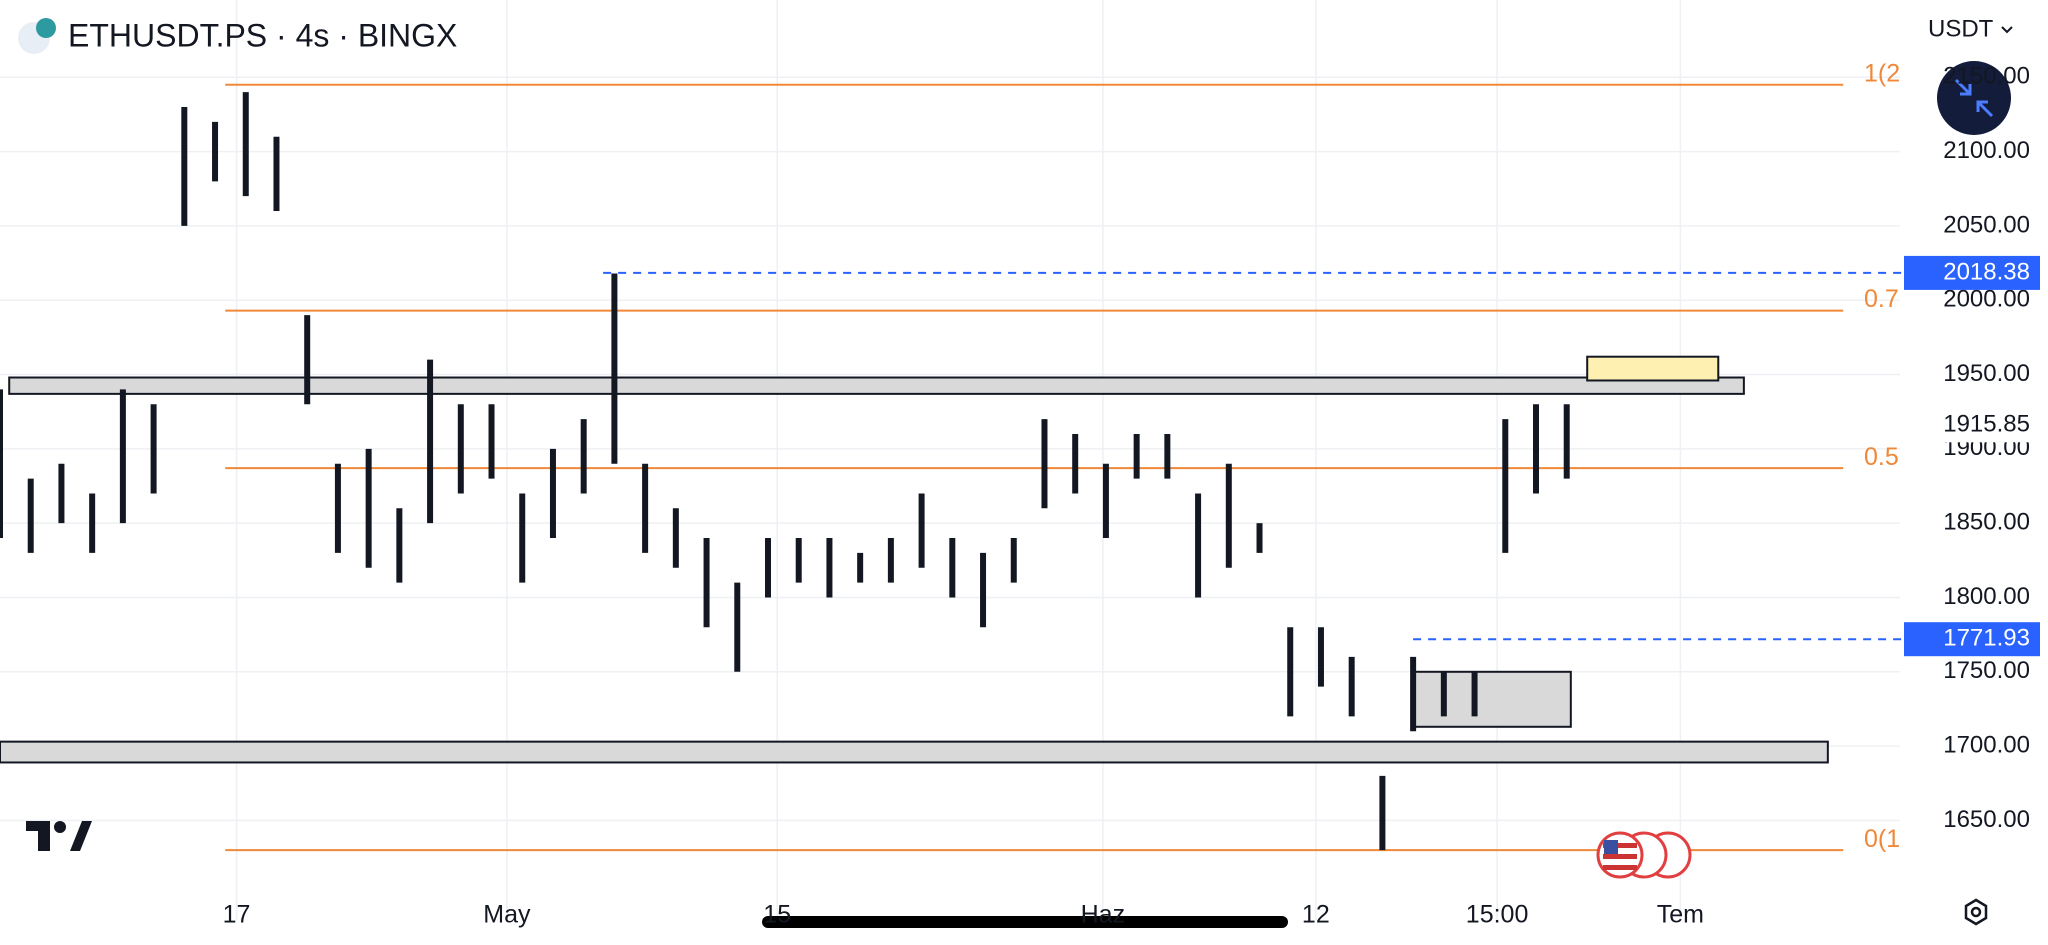 The image size is (2048, 945). I want to click on x-tick-label: Haz, so click(1103, 915).